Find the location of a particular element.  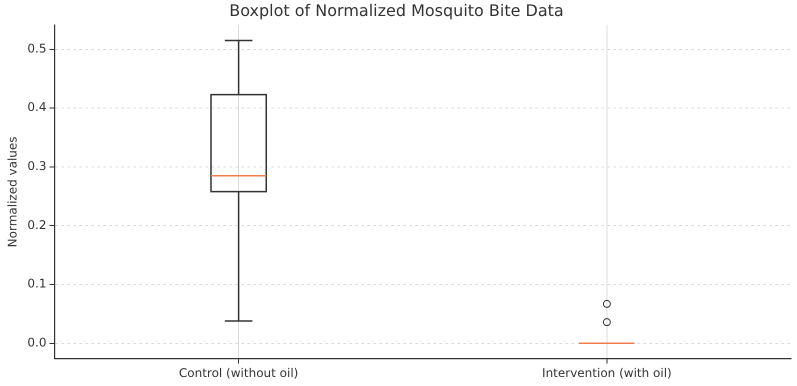

y-tick-label: 0.1 is located at coordinates (36, 283).